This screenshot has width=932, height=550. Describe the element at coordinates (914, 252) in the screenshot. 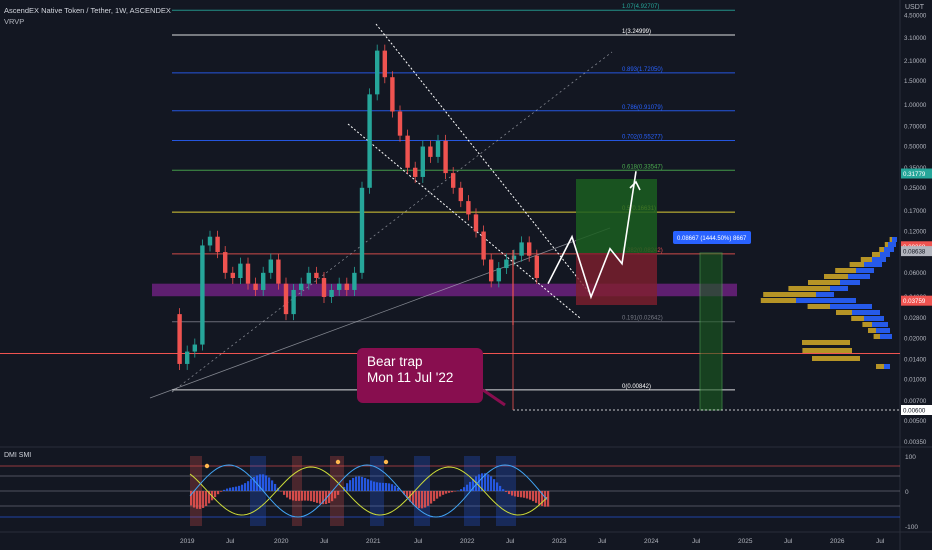

I see `price-badge-label: 0.08638` at that location.